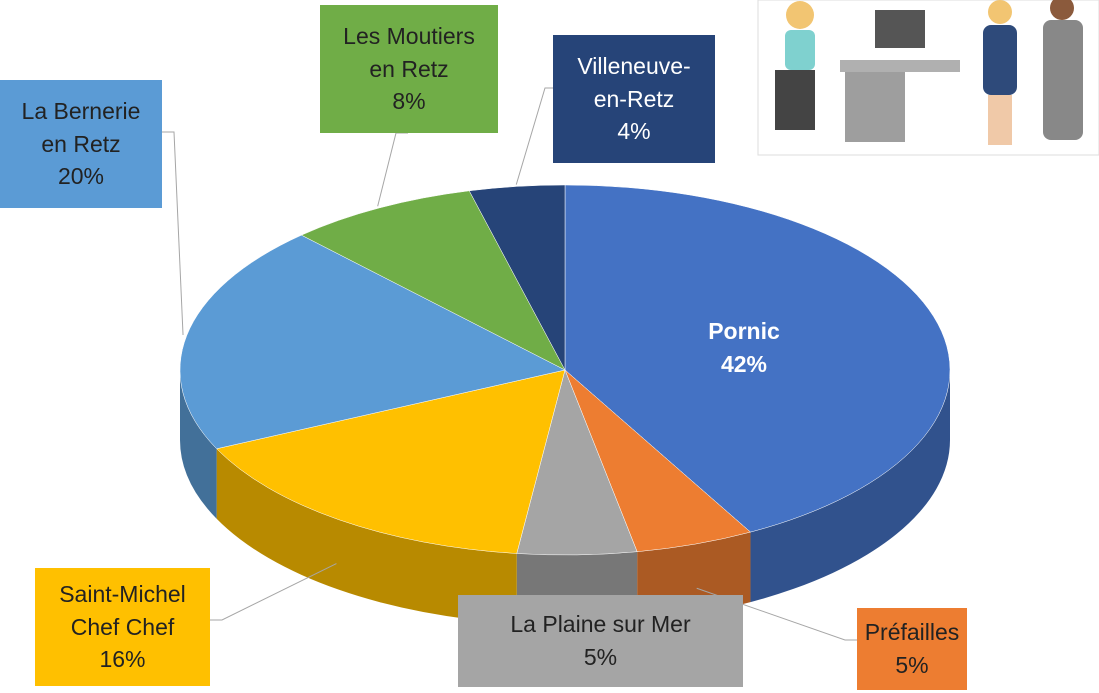 The width and height of the screenshot is (1099, 693). I want to click on label-category: La Bernerie en Retz, so click(81, 127).